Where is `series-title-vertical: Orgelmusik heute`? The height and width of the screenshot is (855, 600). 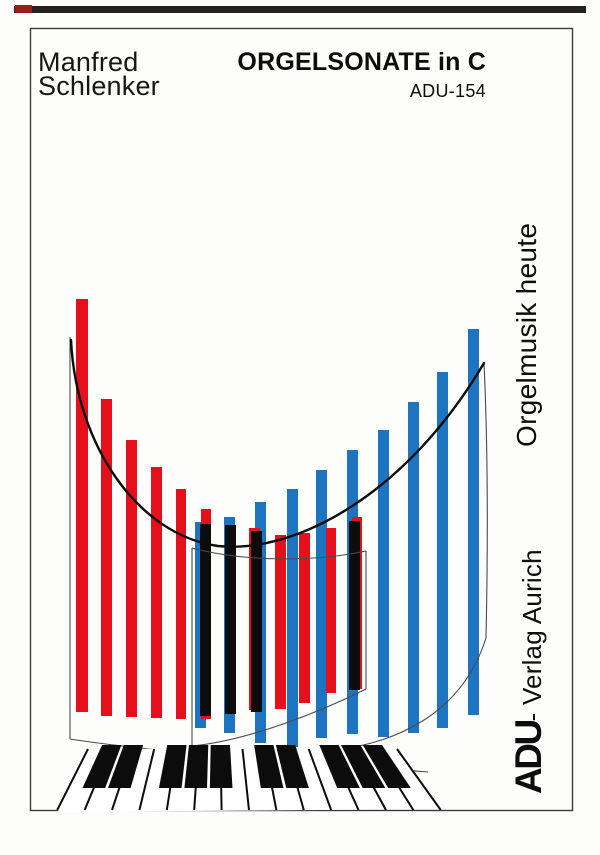
series-title-vertical: Orgelmusik heute is located at coordinates (526, 334).